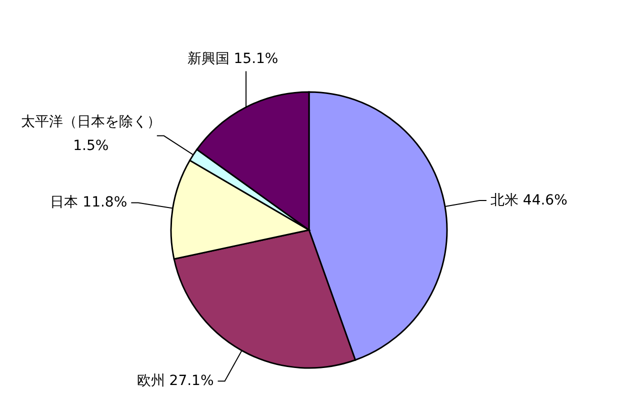 This screenshot has width=628, height=405. I want to click on slice-label: 欧州 27.1%, so click(175, 381).